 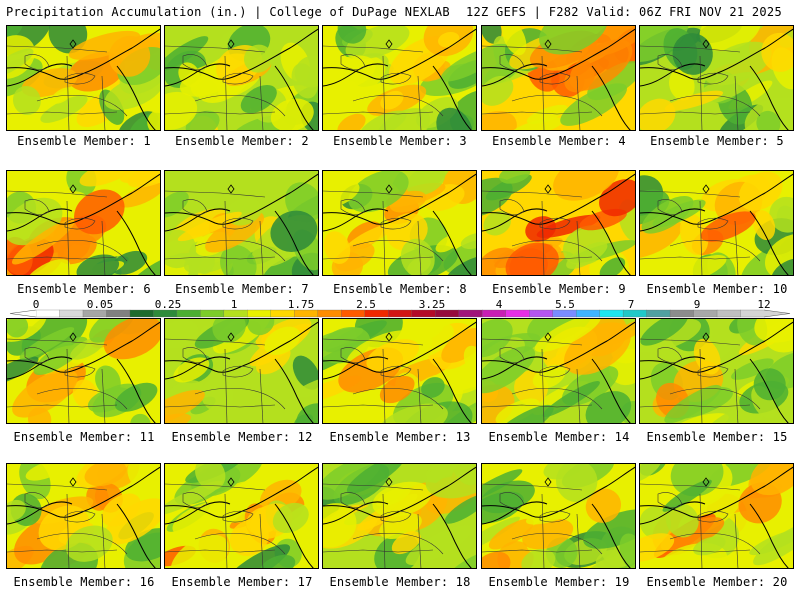 I want to click on color-scale-left-arrow, so click(x=23, y=313).